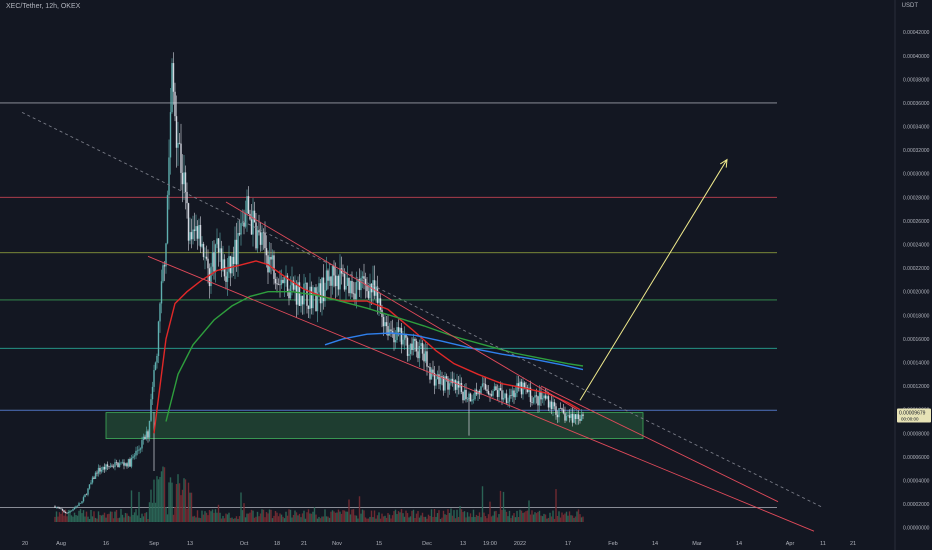 The image size is (932, 550). What do you see at coordinates (43, 6) in the screenshot?
I see `symbol-title: XEC/Tether, 12h, OKEX` at bounding box center [43, 6].